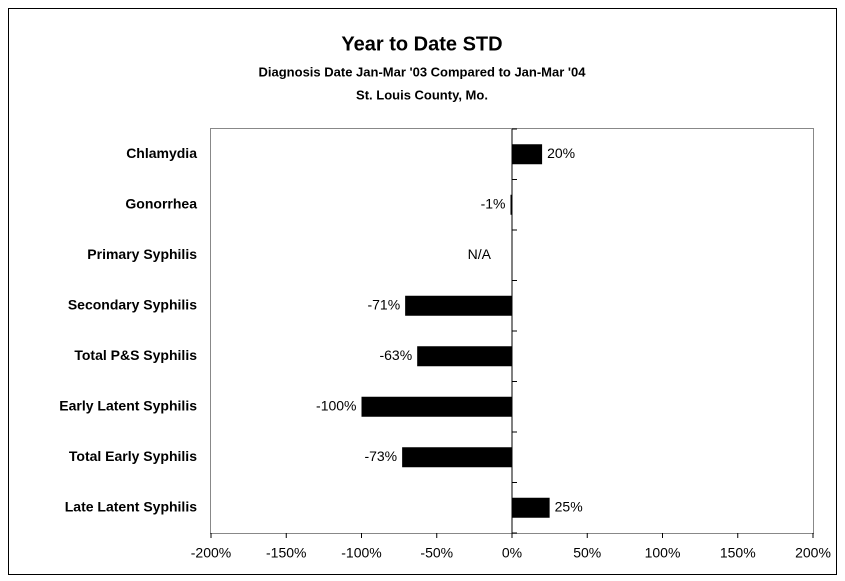 This screenshot has height=581, width=845. What do you see at coordinates (133, 456) in the screenshot?
I see `y-tick-label: Total Early Syphilis` at bounding box center [133, 456].